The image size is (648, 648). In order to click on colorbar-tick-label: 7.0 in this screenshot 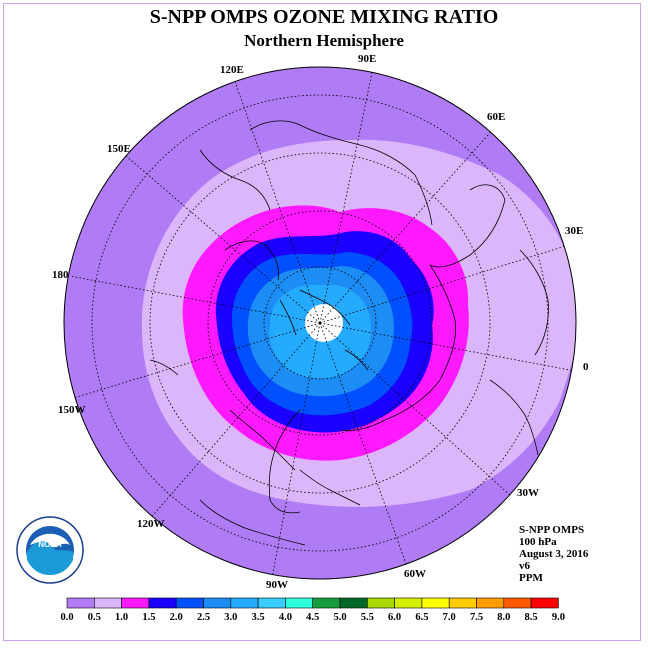, I will do `click(449, 617)`.